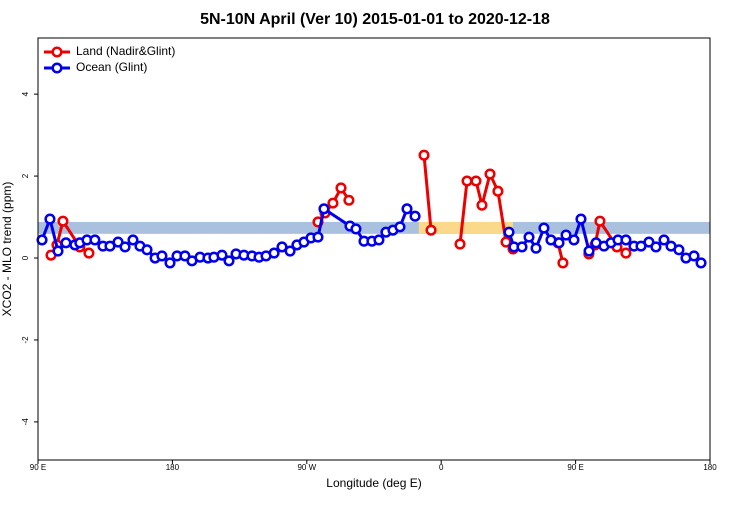 The image size is (750, 505). What do you see at coordinates (109, 59) in the screenshot?
I see `legend: Land (Nadir&Glint) Ocean (Glint)` at bounding box center [109, 59].